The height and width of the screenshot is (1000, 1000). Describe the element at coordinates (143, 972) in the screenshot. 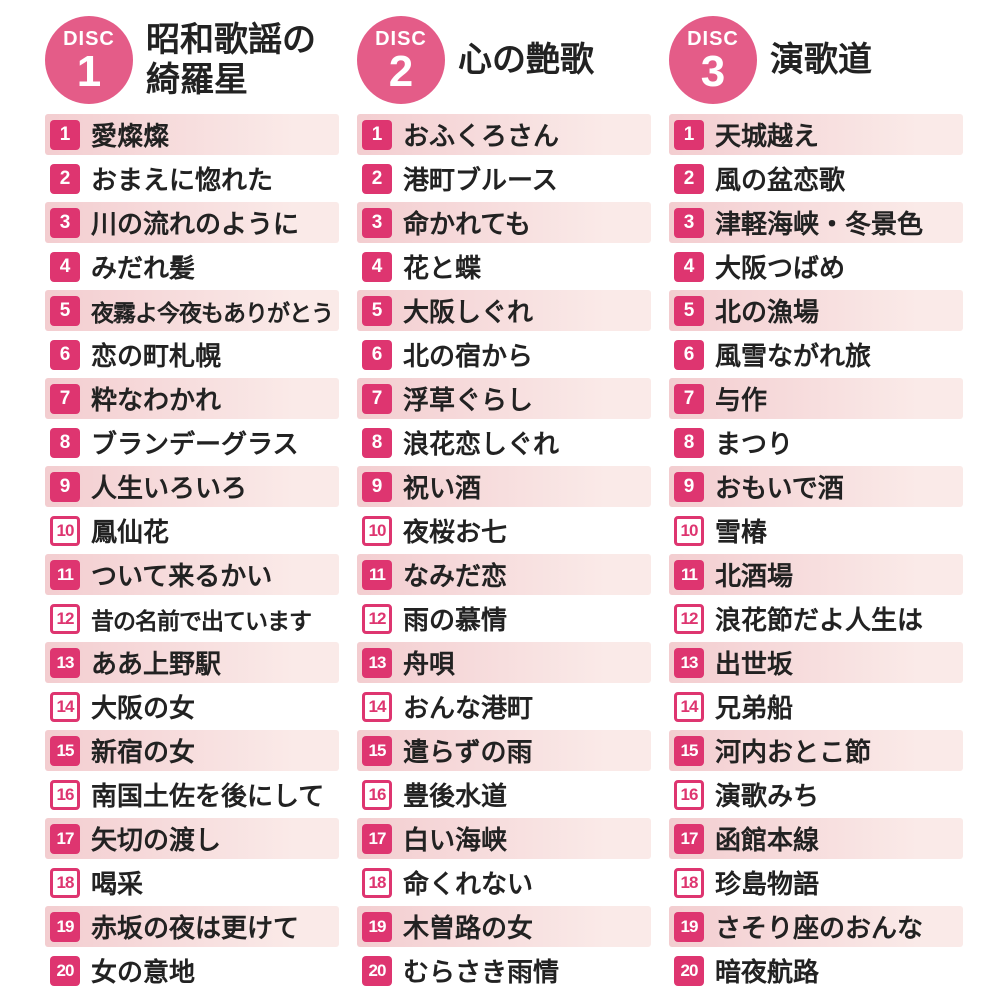

I see `track-title: 女の意地` at that location.